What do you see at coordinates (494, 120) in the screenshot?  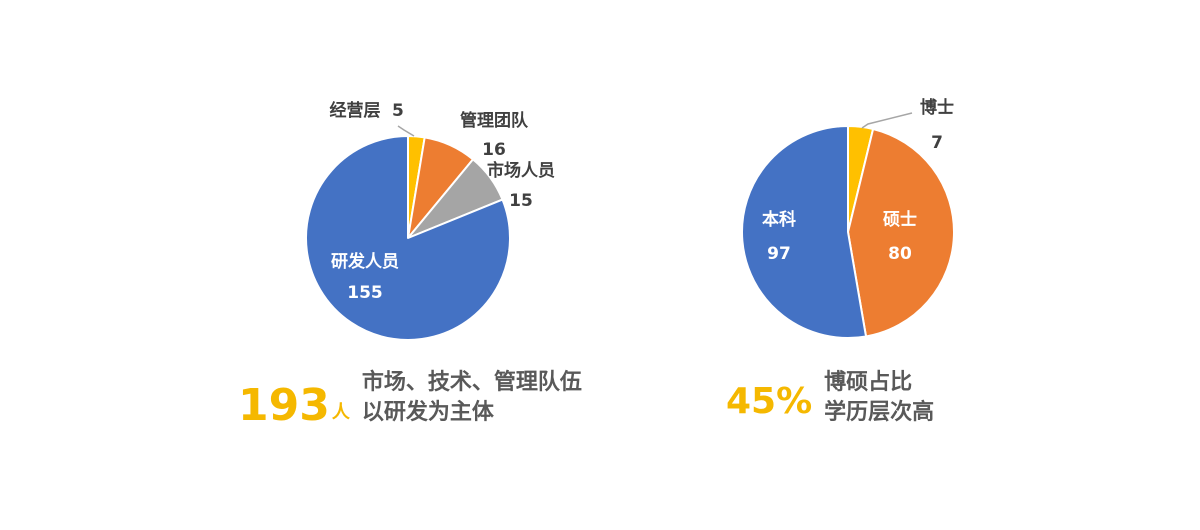 I see `pie-staff-label-1: 管理团队` at bounding box center [494, 120].